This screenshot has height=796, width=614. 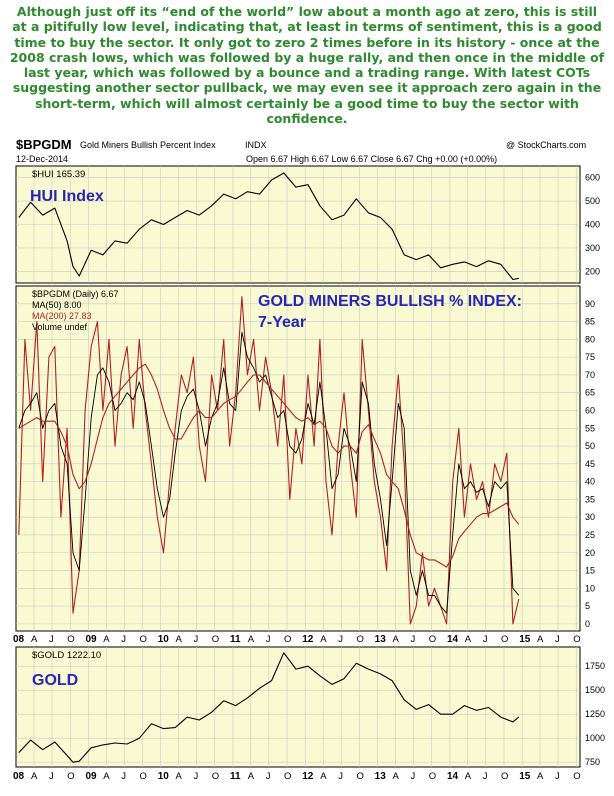 What do you see at coordinates (590, 375) in the screenshot?
I see `y-tick-label: 70` at bounding box center [590, 375].